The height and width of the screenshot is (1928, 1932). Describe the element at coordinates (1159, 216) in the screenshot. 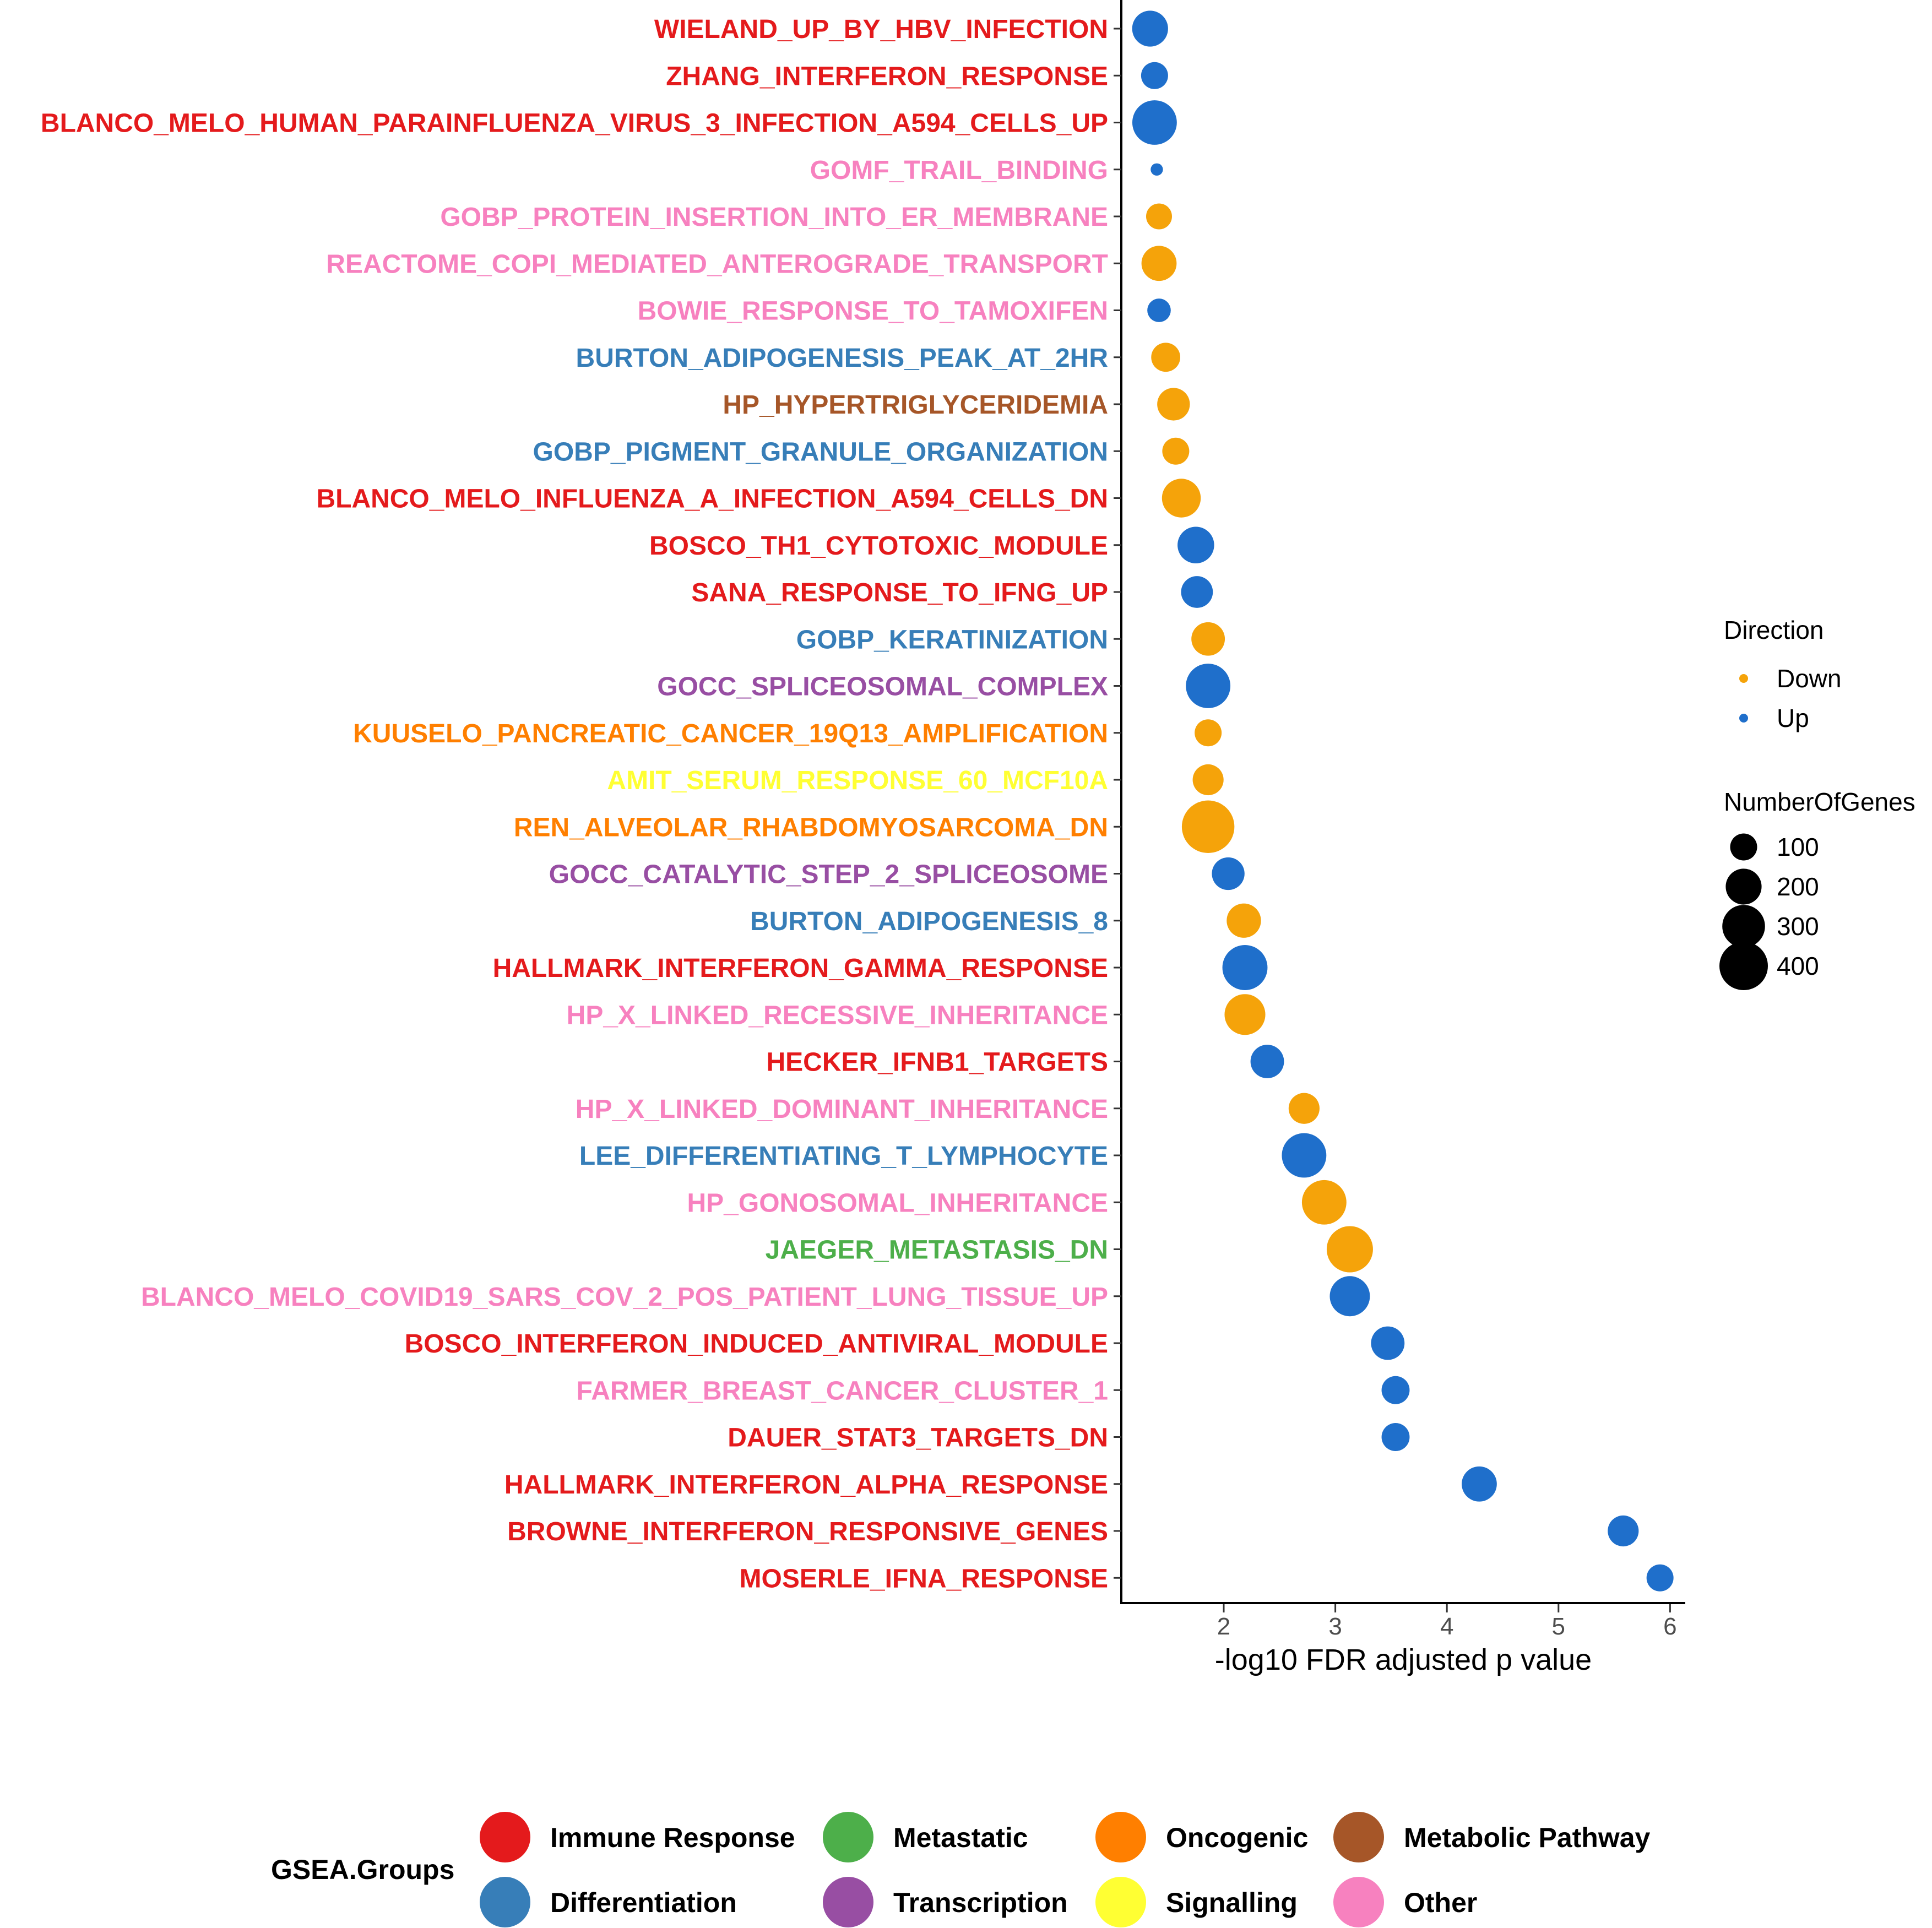

I see `point-gobp-protein-insertion-into-er-membrane` at that location.